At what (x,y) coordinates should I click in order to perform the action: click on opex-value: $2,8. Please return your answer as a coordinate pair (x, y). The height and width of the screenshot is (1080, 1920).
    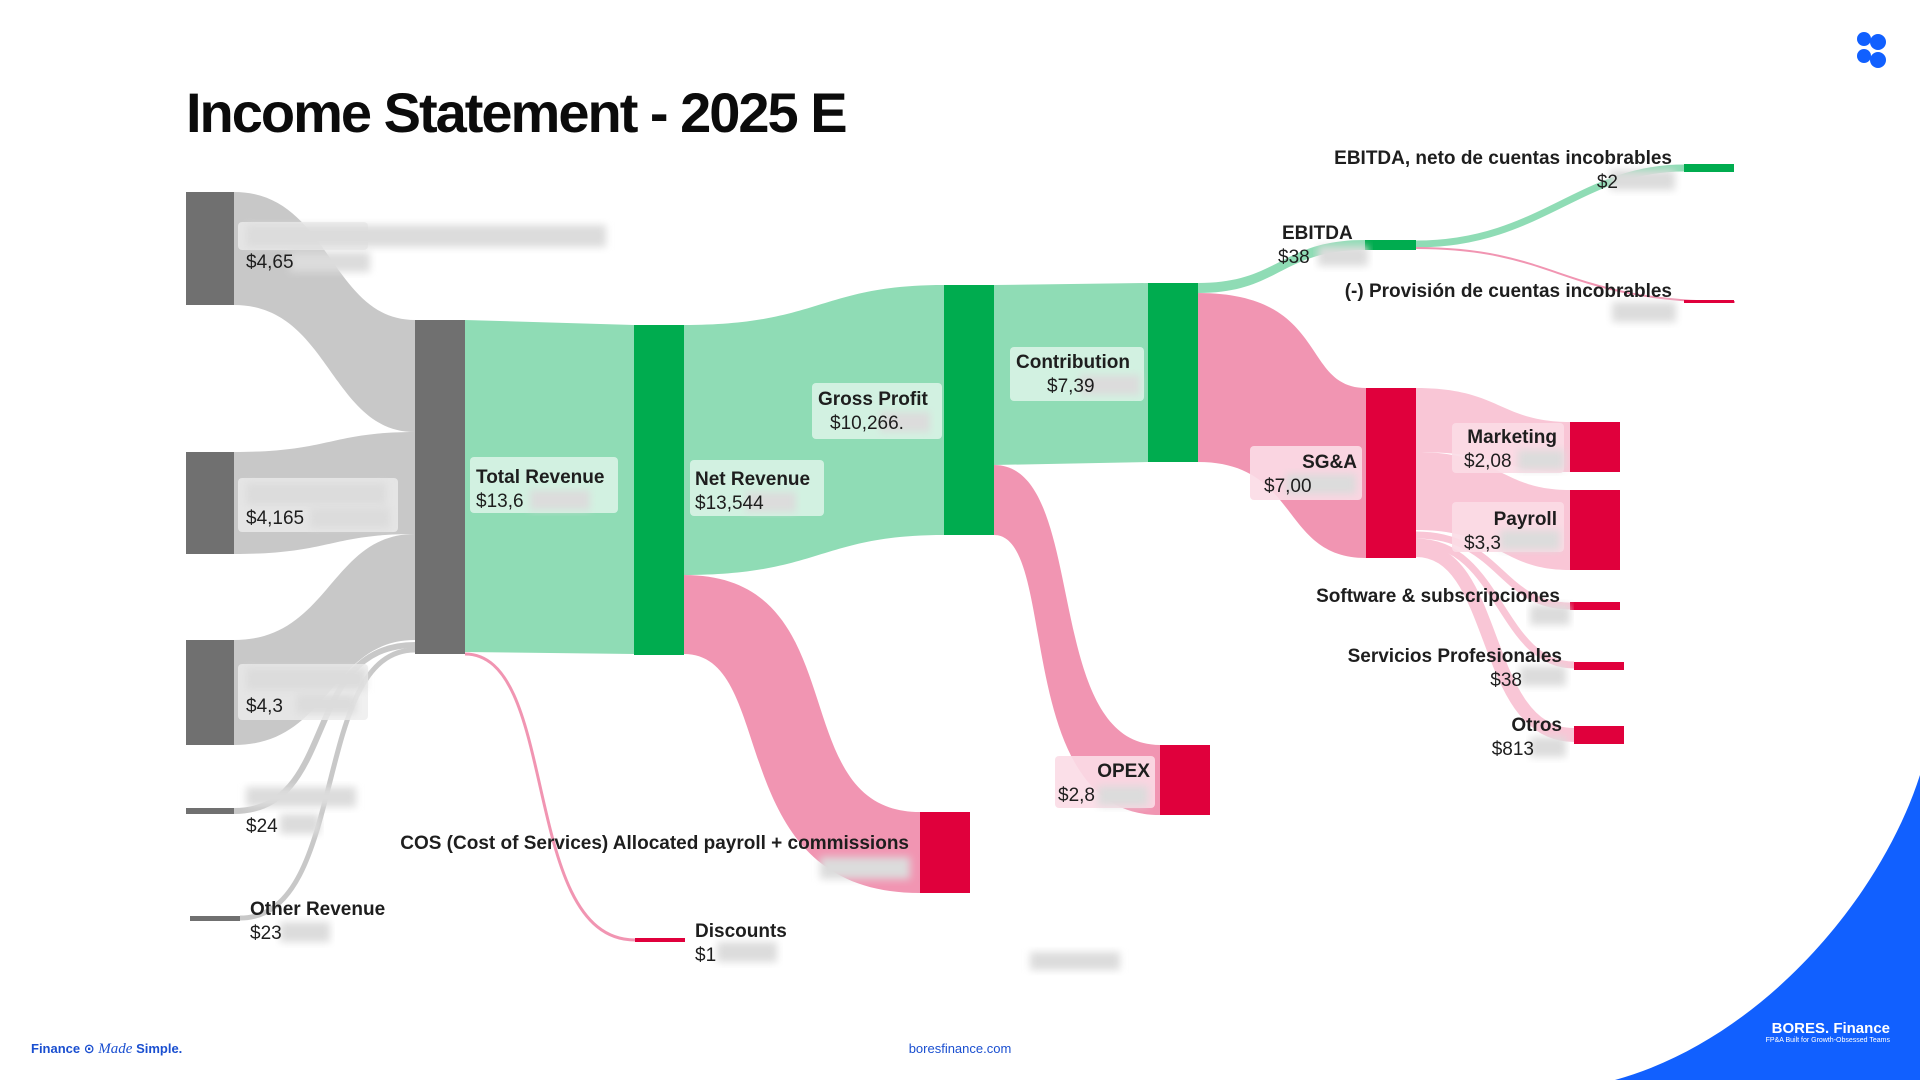
    Looking at the image, I should click on (1076, 795).